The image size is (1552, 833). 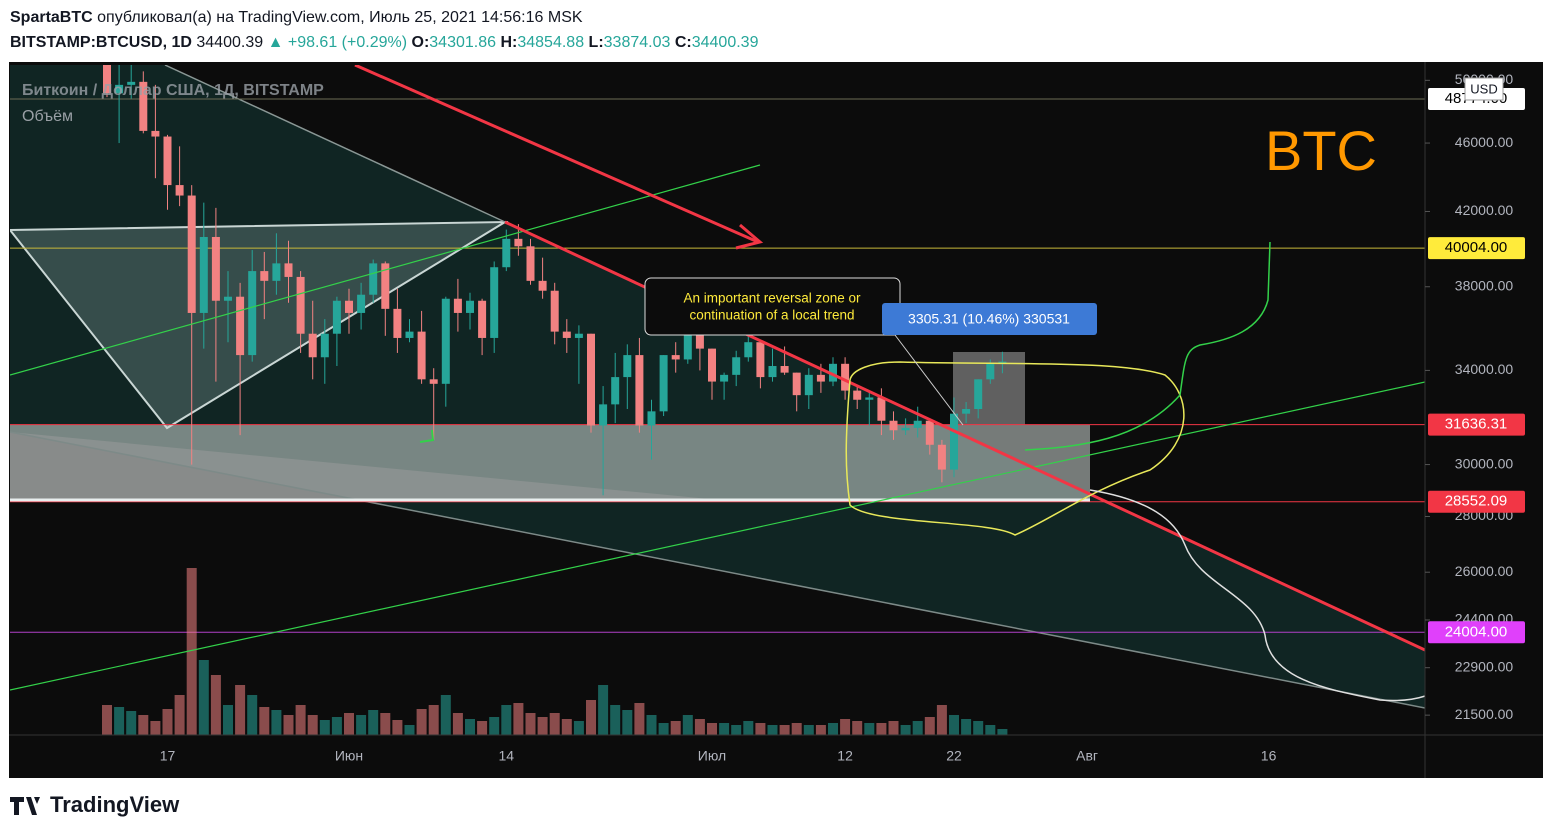 I want to click on symbol: BITSTAMP:BTCUSD, 1D, so click(x=101, y=42).